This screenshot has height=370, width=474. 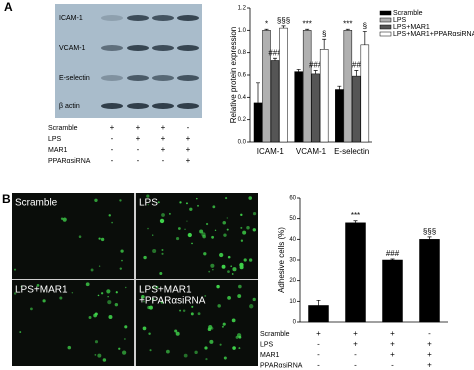 I want to click on y-tick-label: 60, so click(x=292, y=199).